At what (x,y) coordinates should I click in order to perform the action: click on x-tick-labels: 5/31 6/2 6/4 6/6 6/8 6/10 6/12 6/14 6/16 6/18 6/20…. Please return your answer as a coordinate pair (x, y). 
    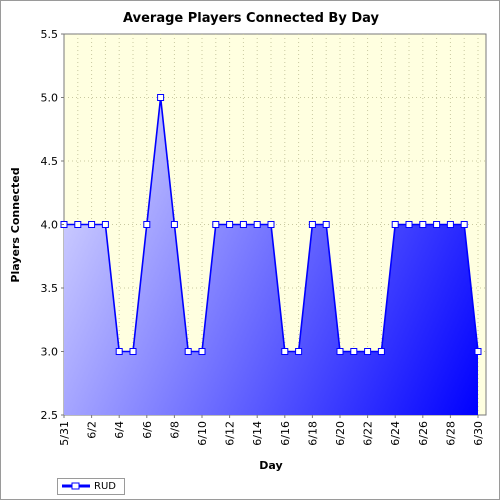
    Looking at the image, I should click on (271, 430).